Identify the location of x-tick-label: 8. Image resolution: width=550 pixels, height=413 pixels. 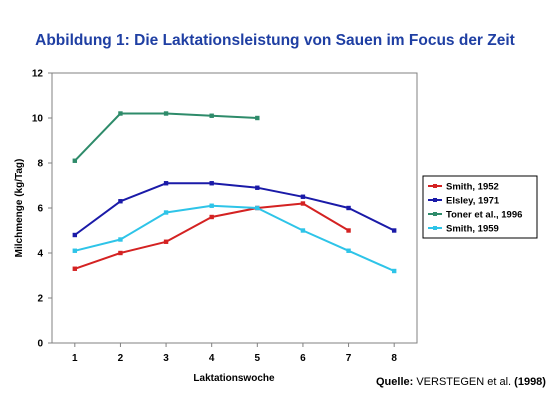
(394, 358).